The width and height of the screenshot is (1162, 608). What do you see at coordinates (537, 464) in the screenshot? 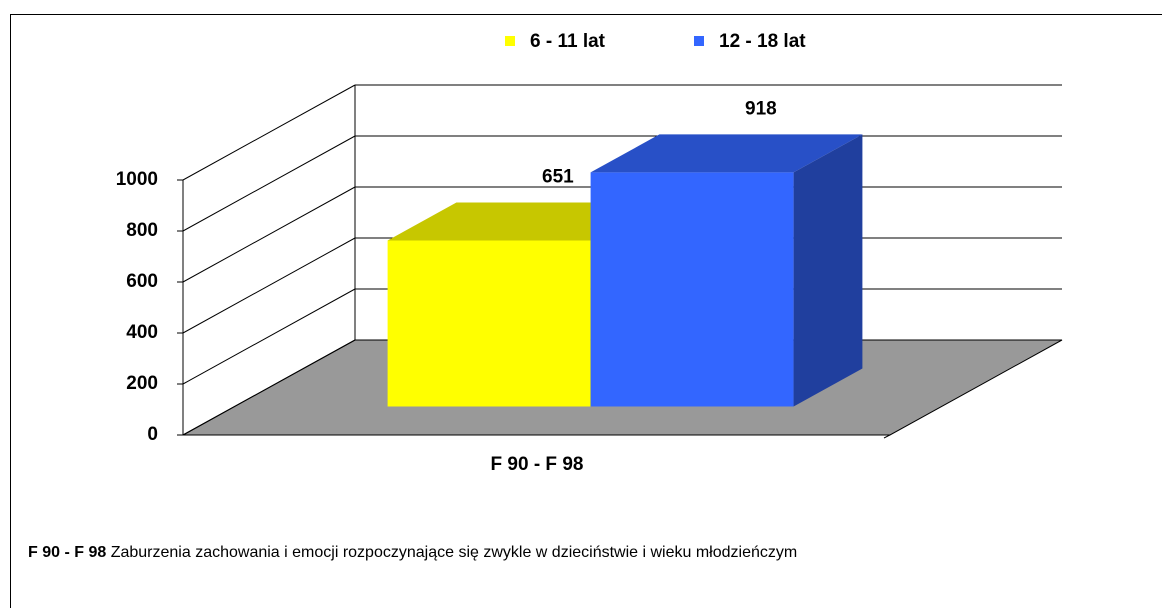
I see `x-tick-label: F 90 - F 98` at bounding box center [537, 464].